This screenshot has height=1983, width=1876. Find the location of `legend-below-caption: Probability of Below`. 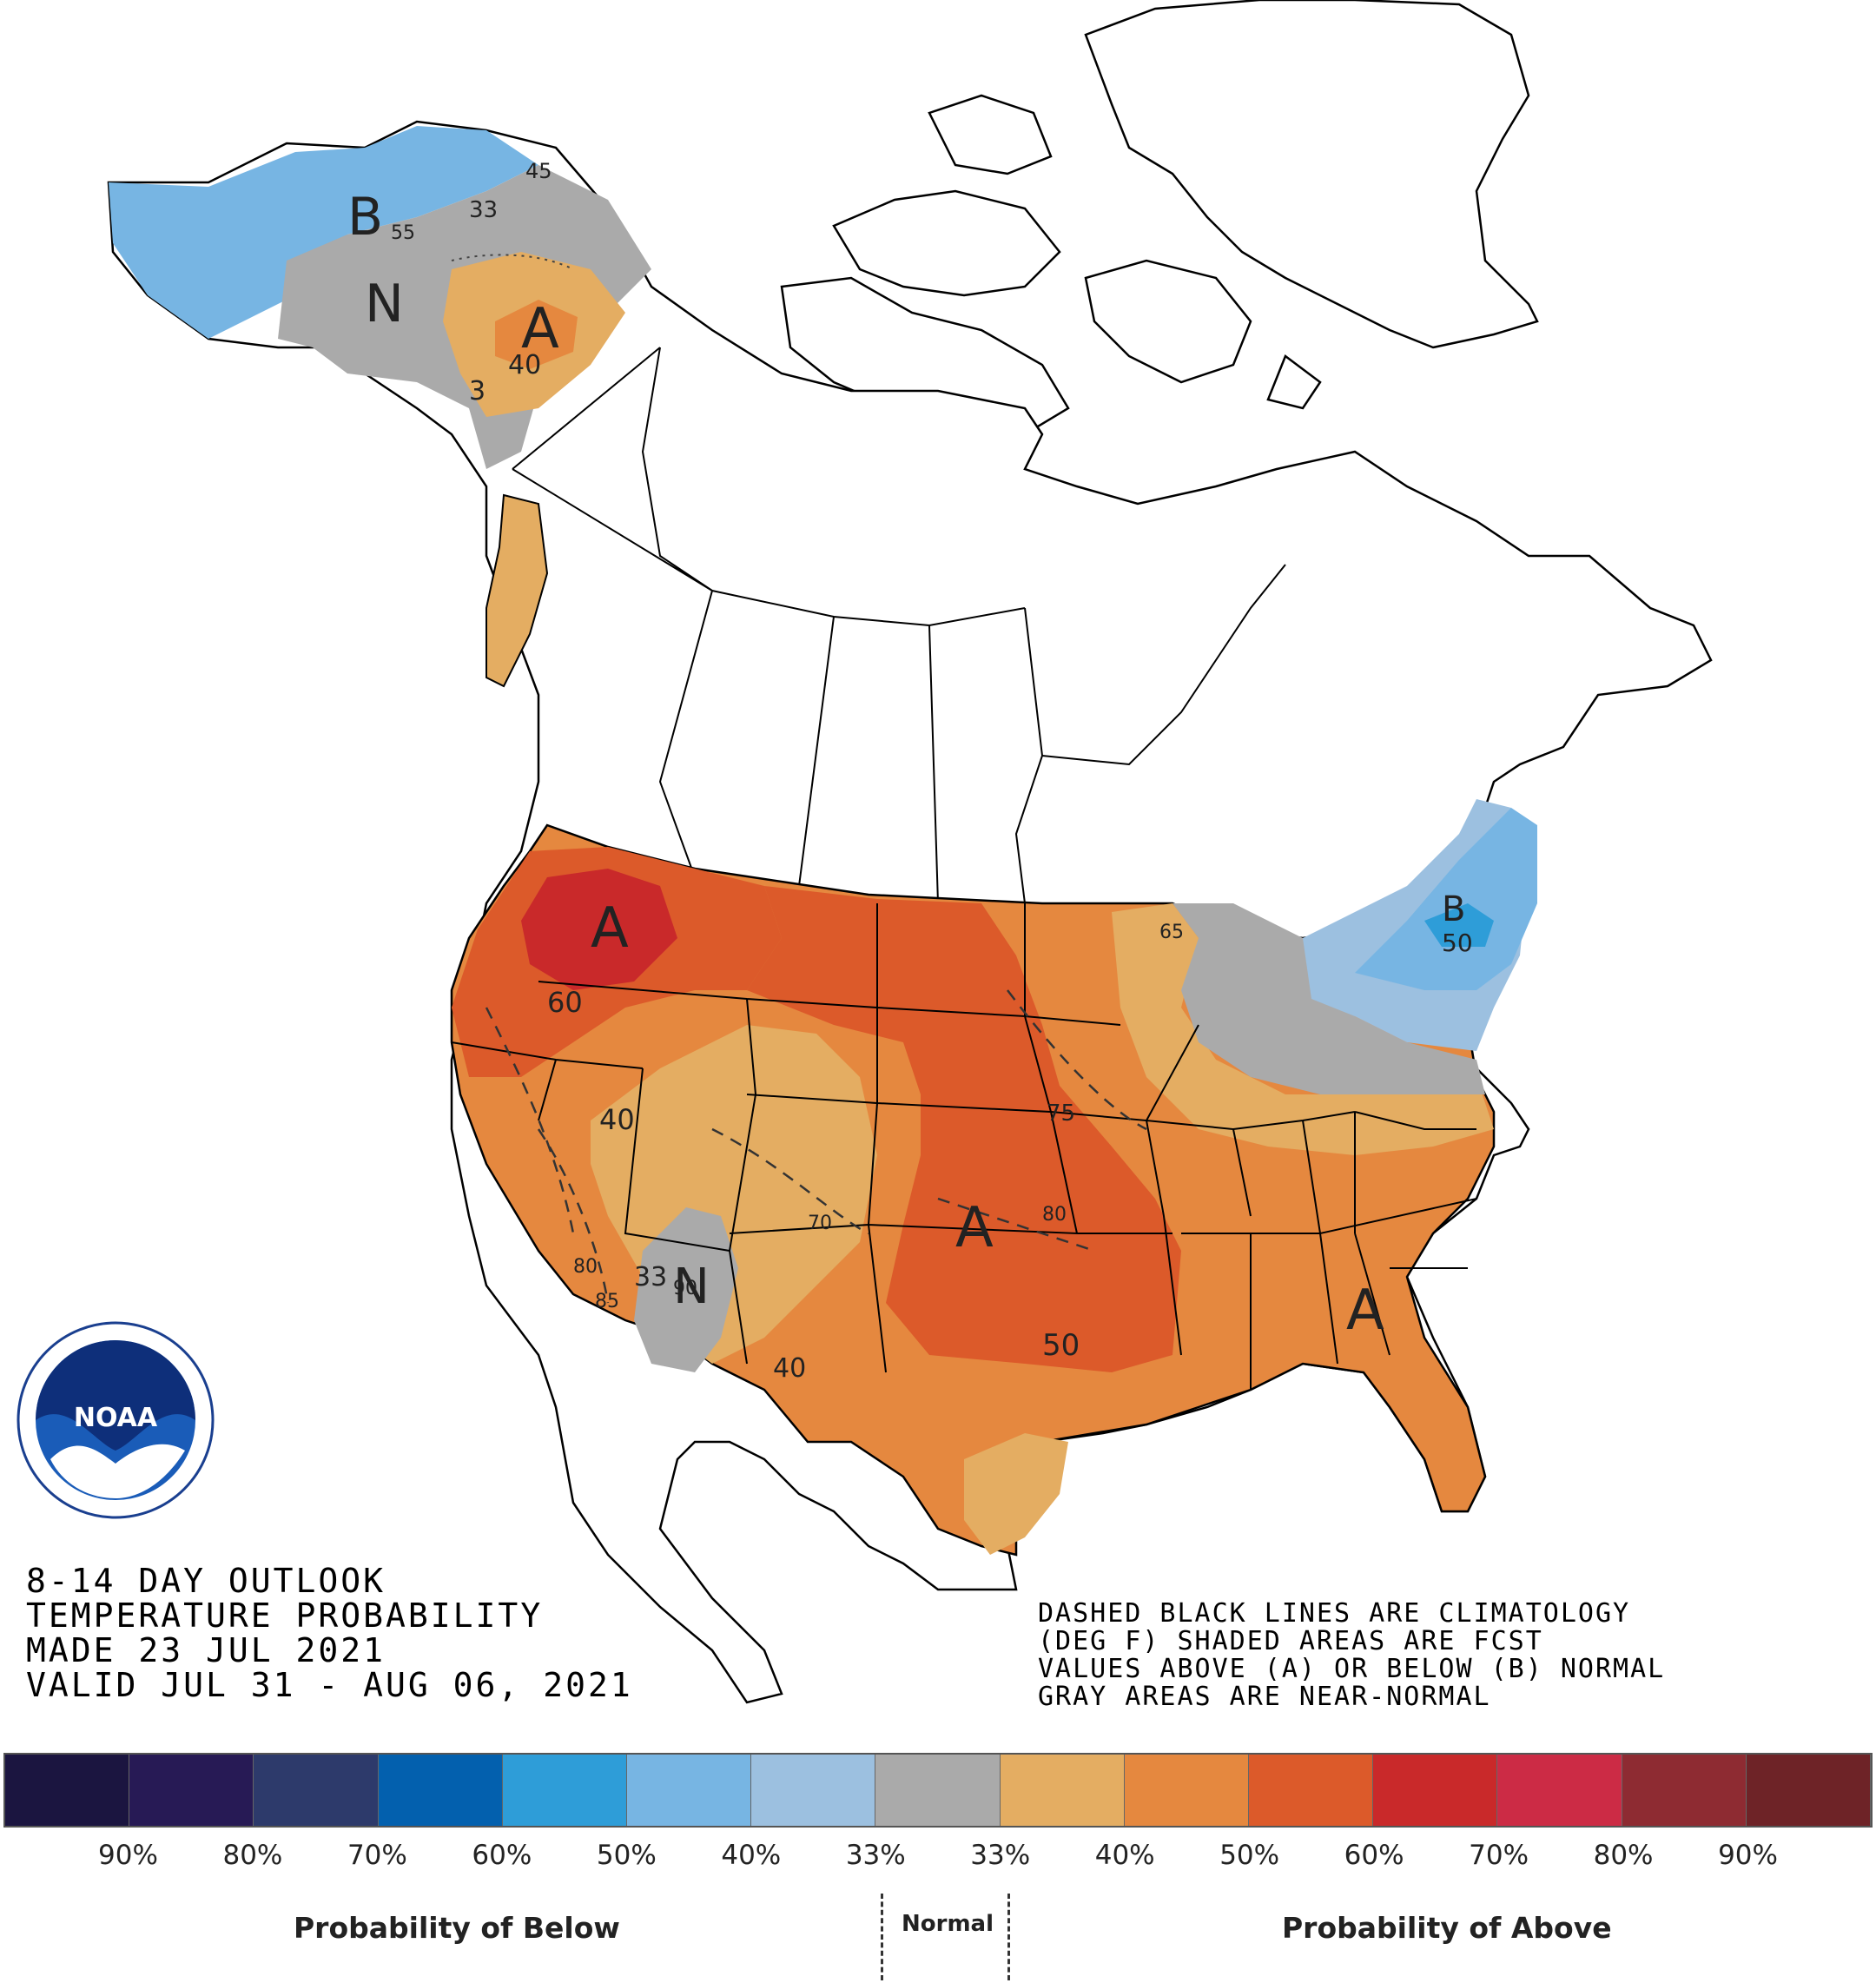

legend-below-caption: Probability of Below is located at coordinates (457, 1928).